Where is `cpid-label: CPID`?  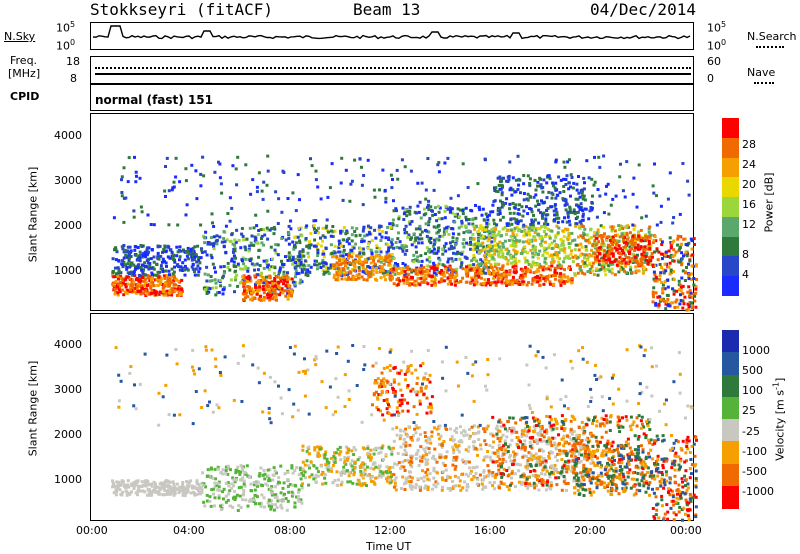 cpid-label: CPID is located at coordinates (25, 96).